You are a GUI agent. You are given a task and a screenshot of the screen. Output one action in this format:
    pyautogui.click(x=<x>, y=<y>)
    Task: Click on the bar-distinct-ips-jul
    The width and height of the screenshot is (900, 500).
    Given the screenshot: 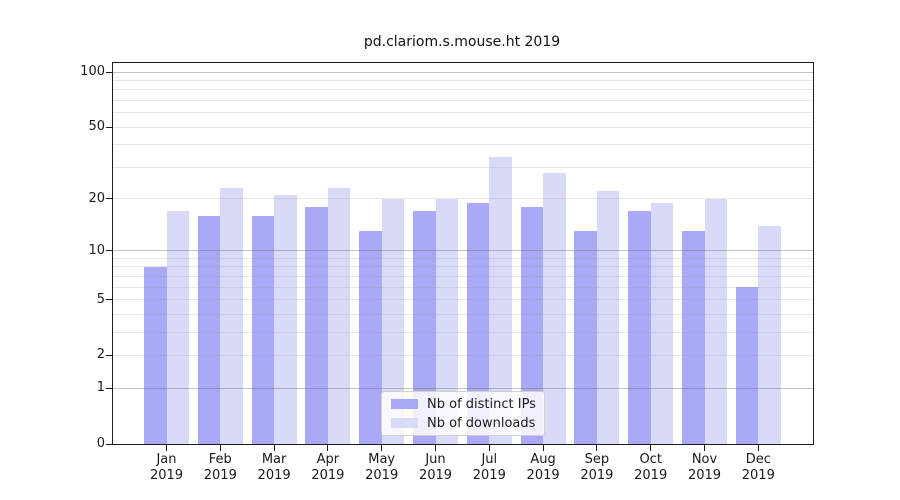 What is the action you would take?
    pyautogui.click(x=478, y=323)
    